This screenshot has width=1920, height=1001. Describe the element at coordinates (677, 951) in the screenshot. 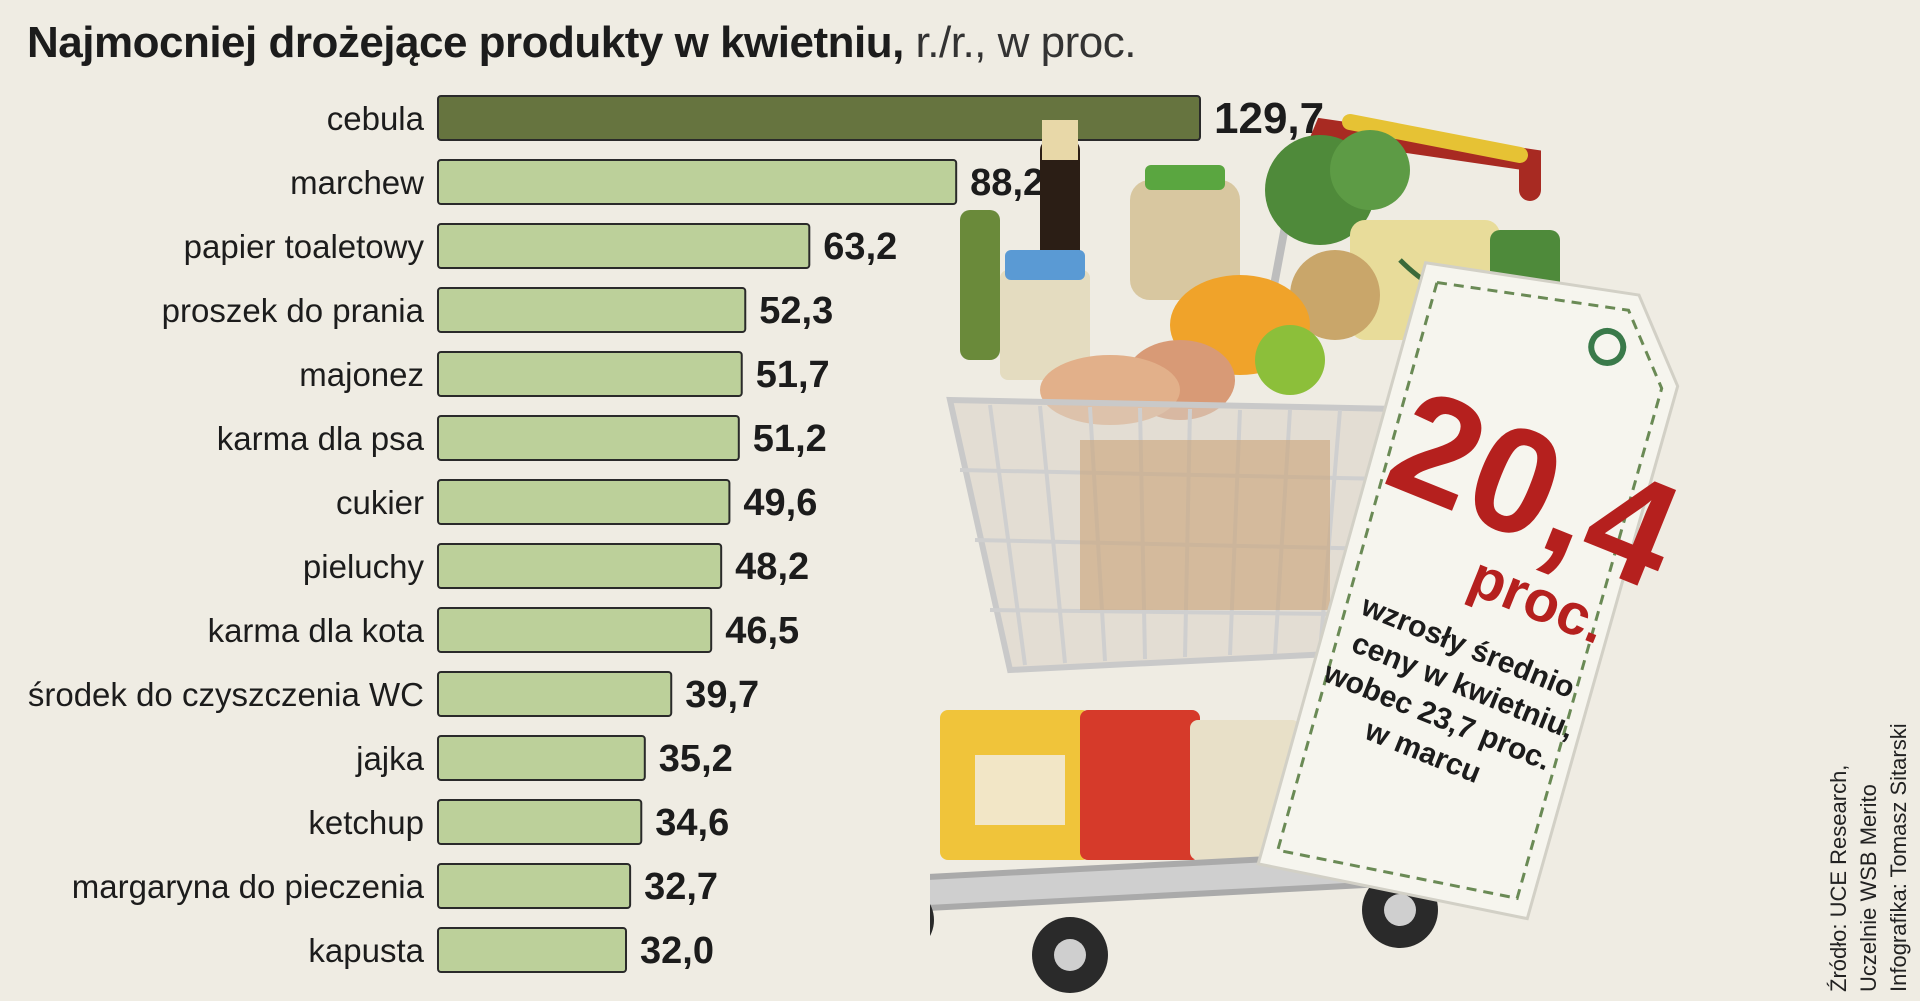

I see `value-label: 32,0` at that location.